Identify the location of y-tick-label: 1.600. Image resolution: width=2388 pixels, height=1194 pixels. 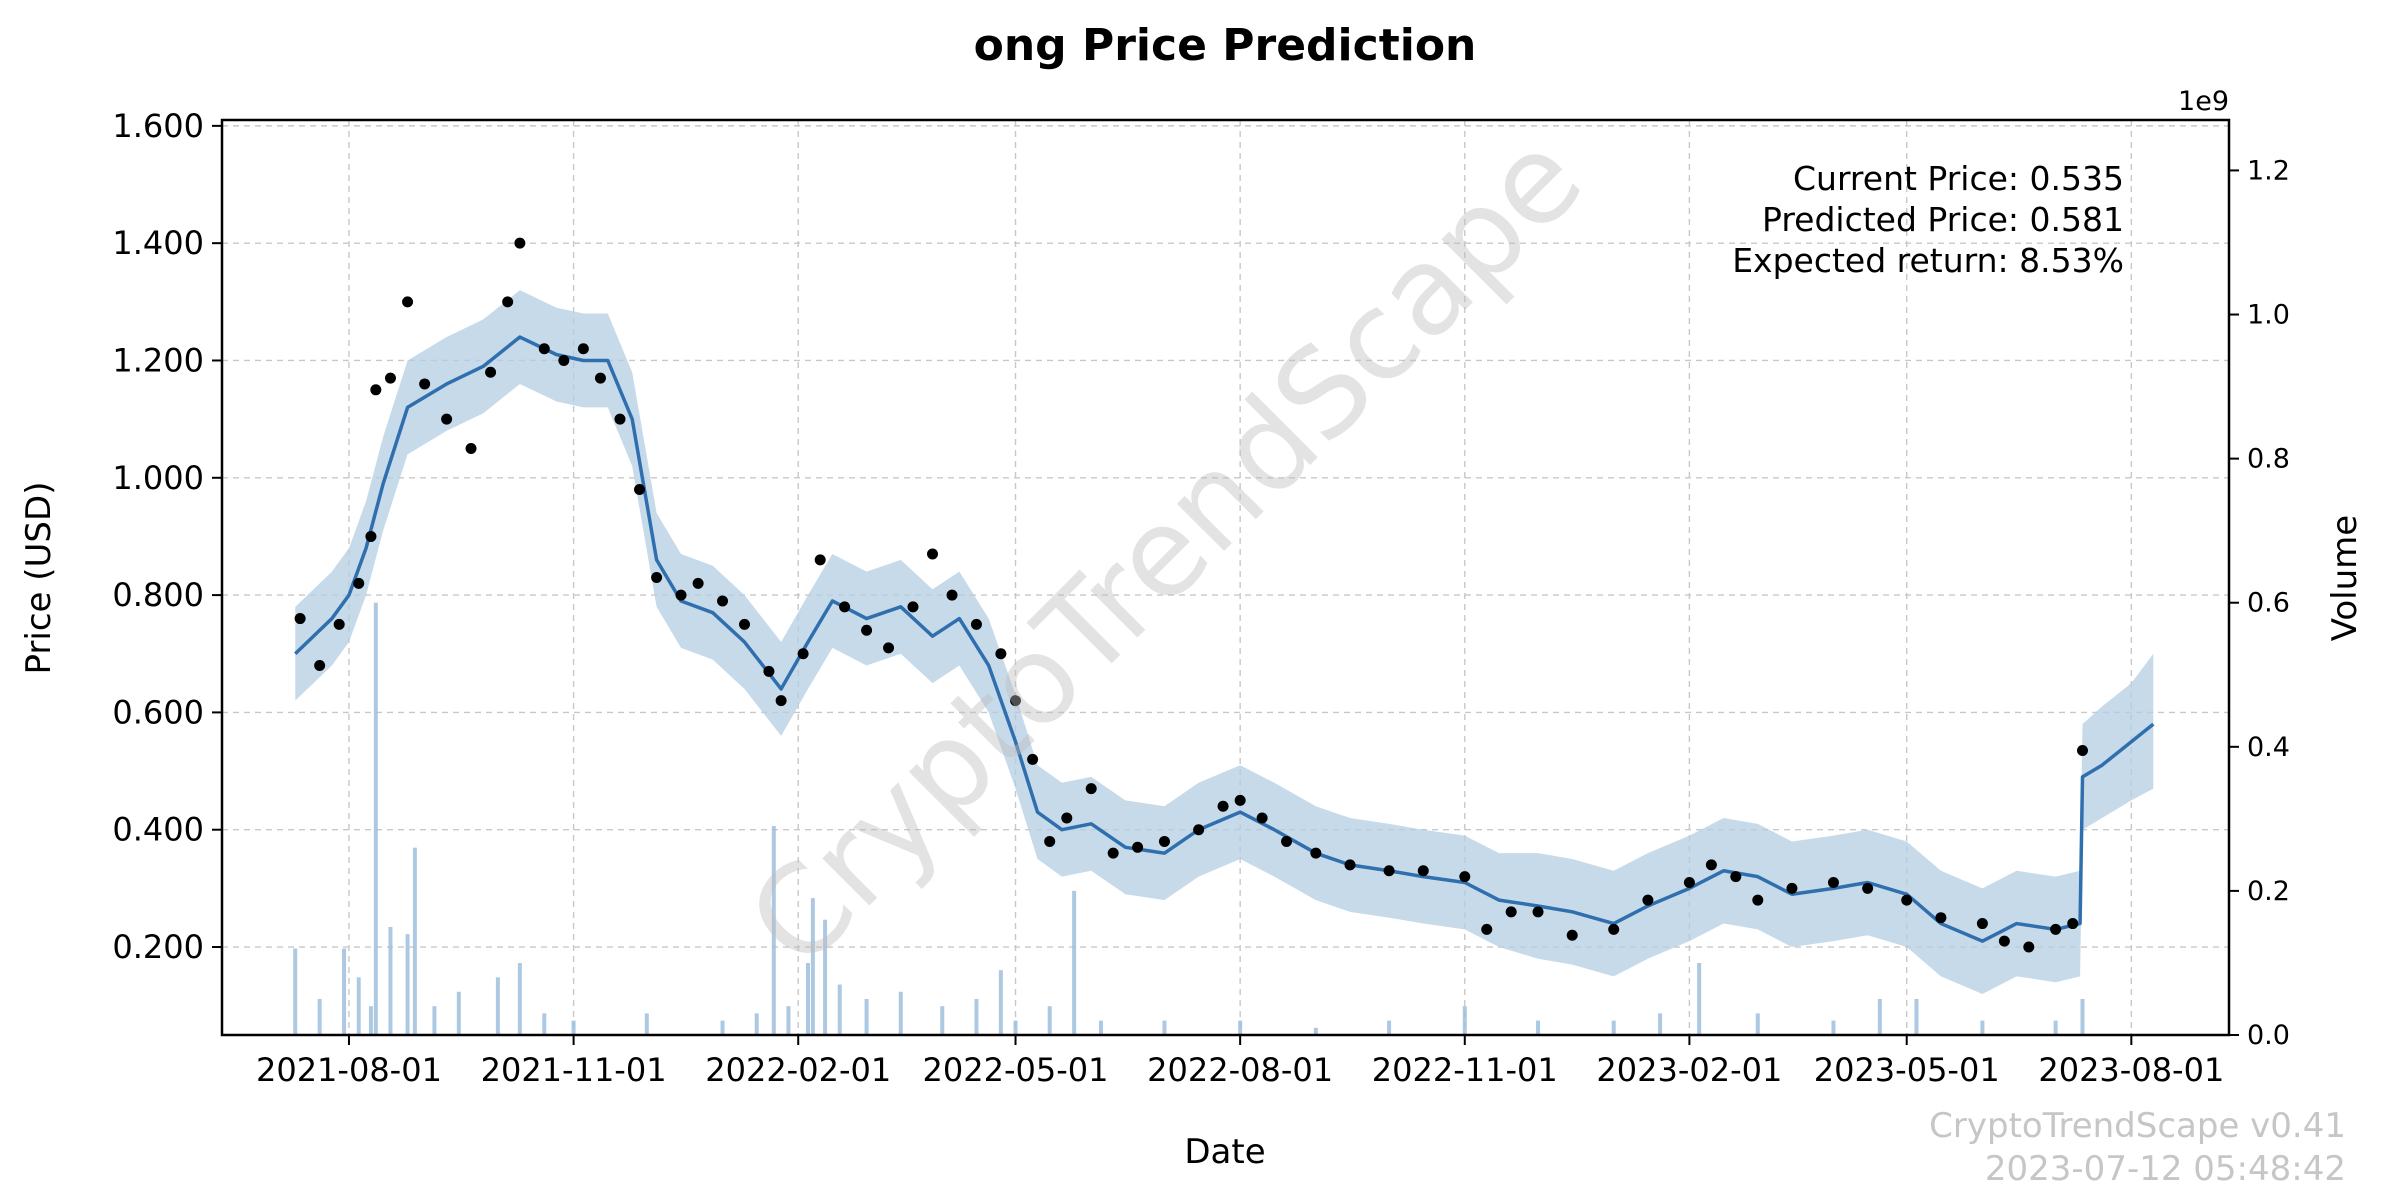
(158, 126).